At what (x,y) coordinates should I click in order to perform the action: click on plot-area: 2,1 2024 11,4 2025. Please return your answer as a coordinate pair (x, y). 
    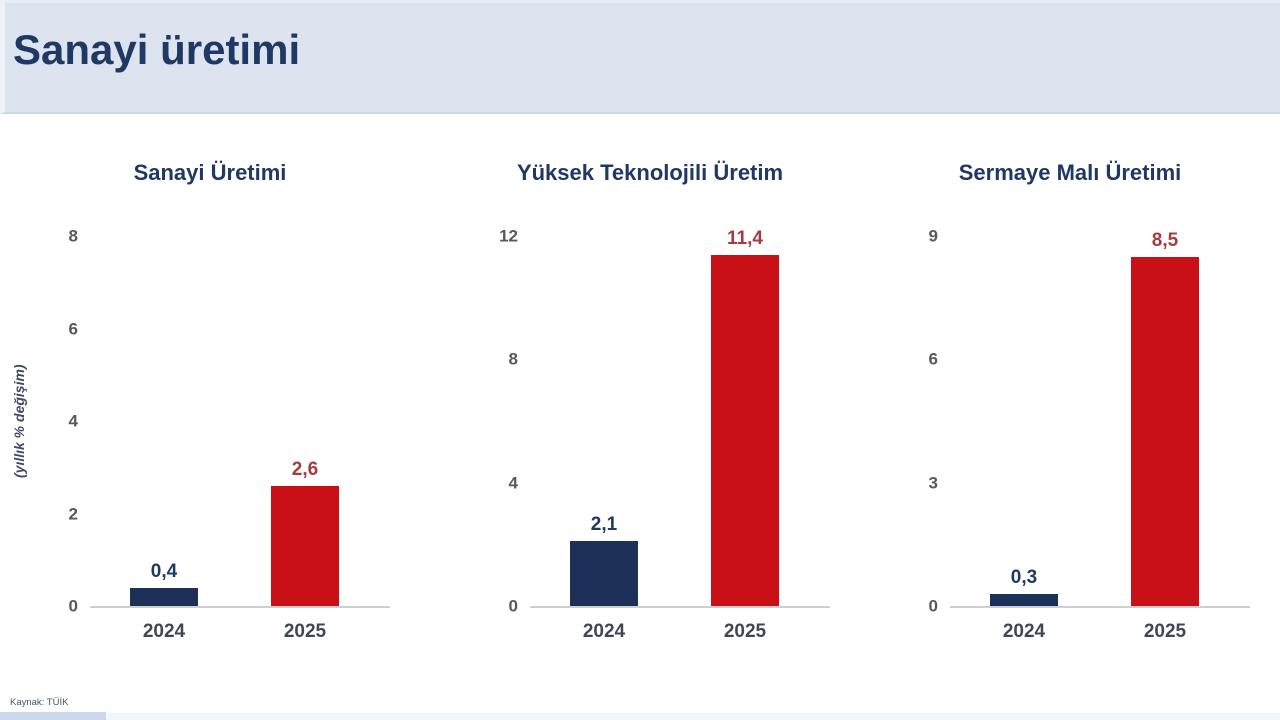
    Looking at the image, I should click on (680, 435).